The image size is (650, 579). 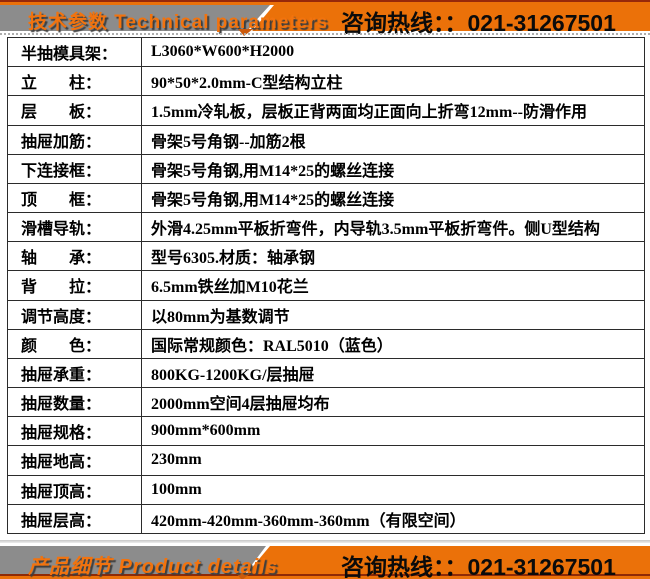 I want to click on table-row: 抽屉规格： 900mm*600mm, so click(x=326, y=432).